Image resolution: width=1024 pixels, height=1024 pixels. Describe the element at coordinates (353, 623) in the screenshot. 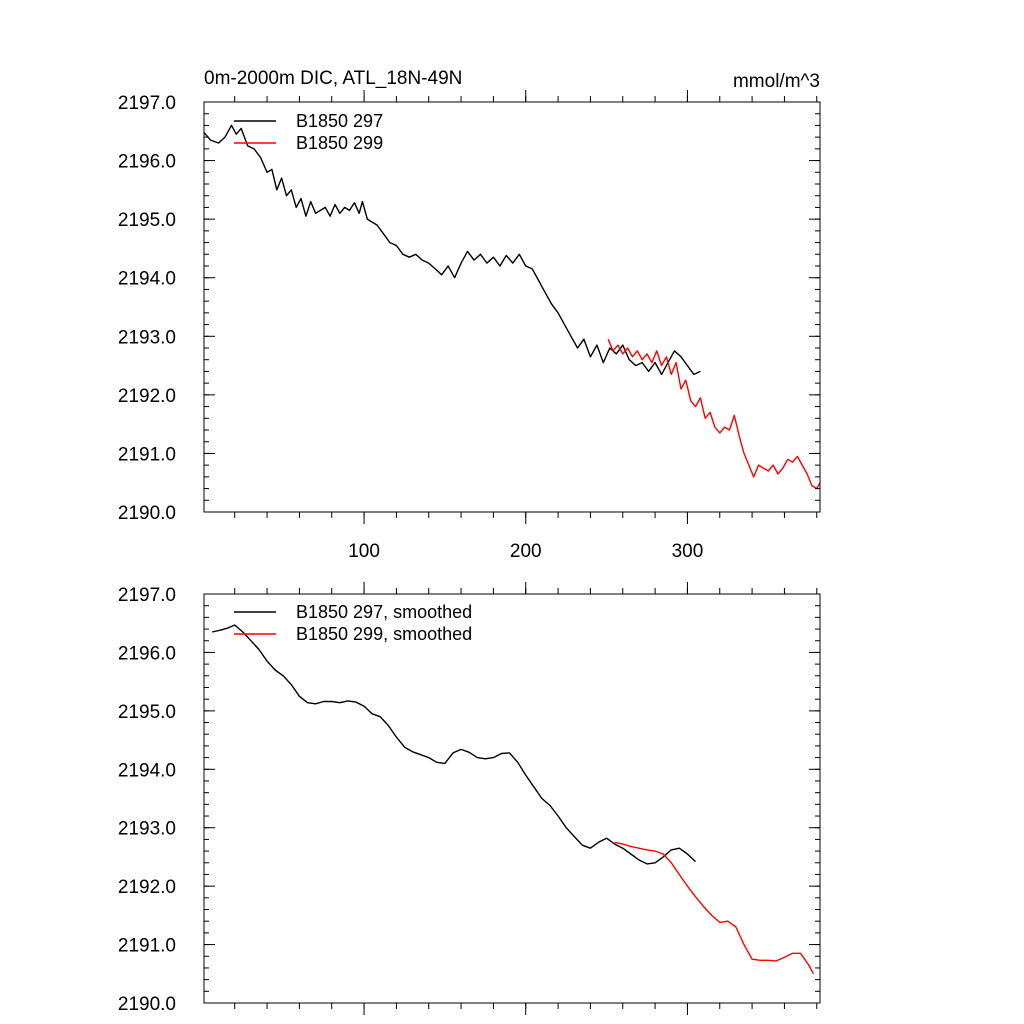

I see `legend: B1850 297, smoothed B1850 299, smoothed` at that location.